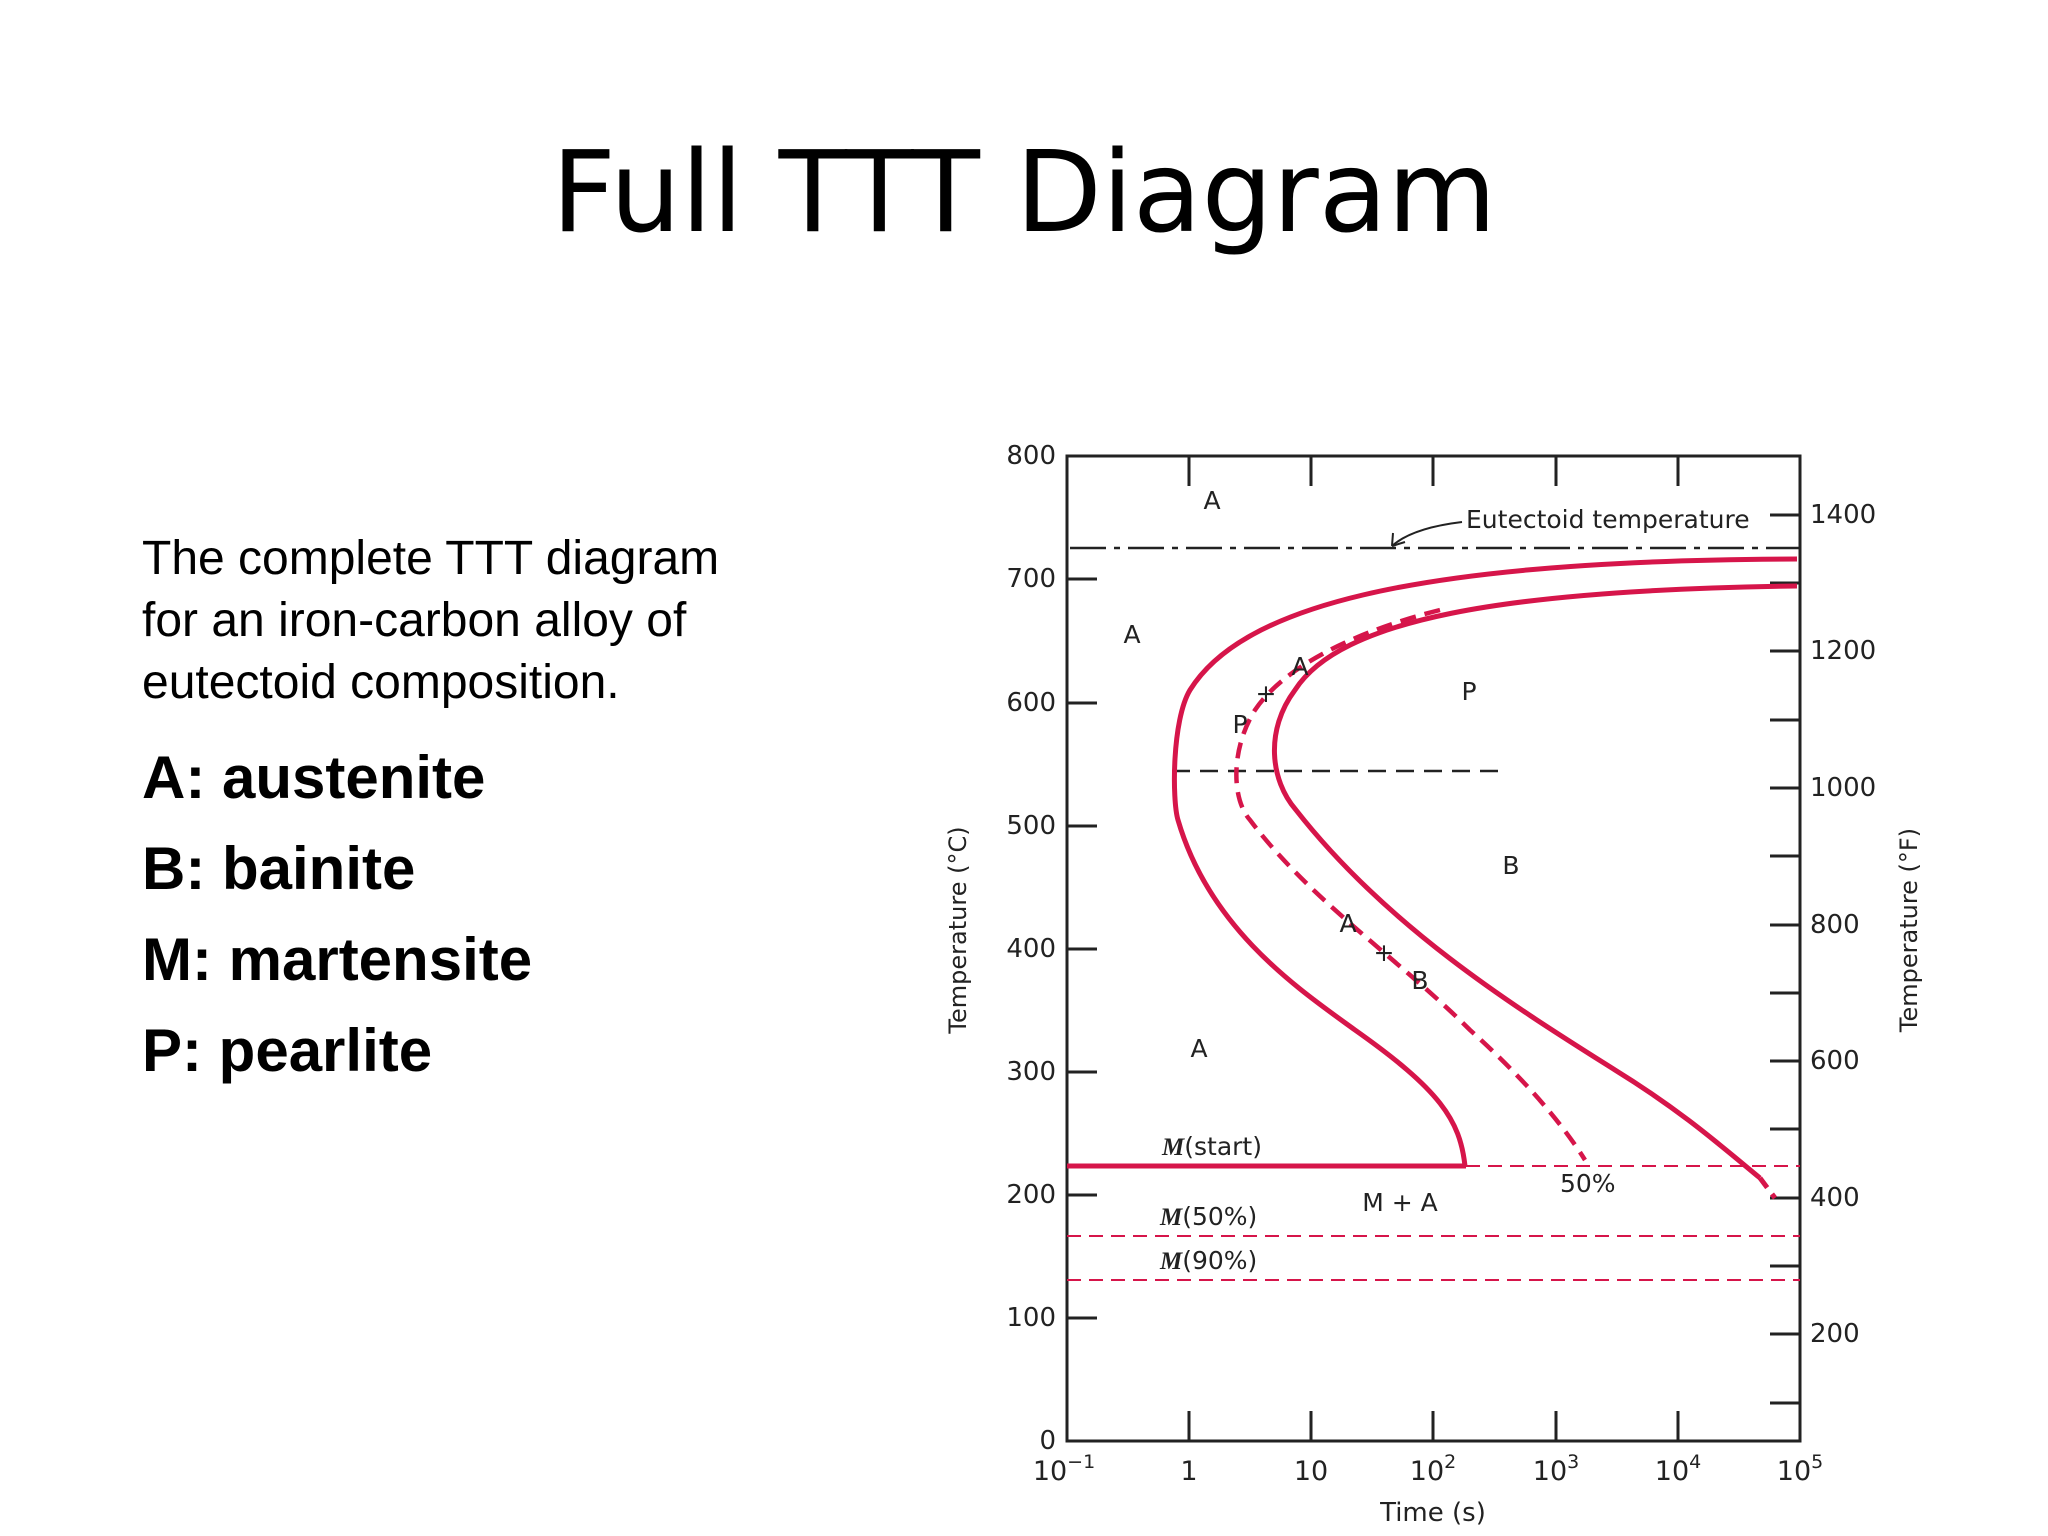  What do you see at coordinates (1835, 1198) in the screenshot?
I see `y2-tick-label: 400` at bounding box center [1835, 1198].